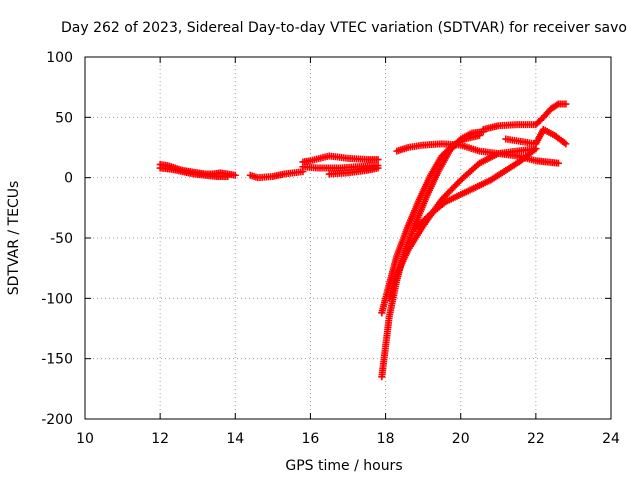 The height and width of the screenshot is (480, 640). Describe the element at coordinates (524, 116) in the screenshot. I see `series-track-late-rise` at that location.